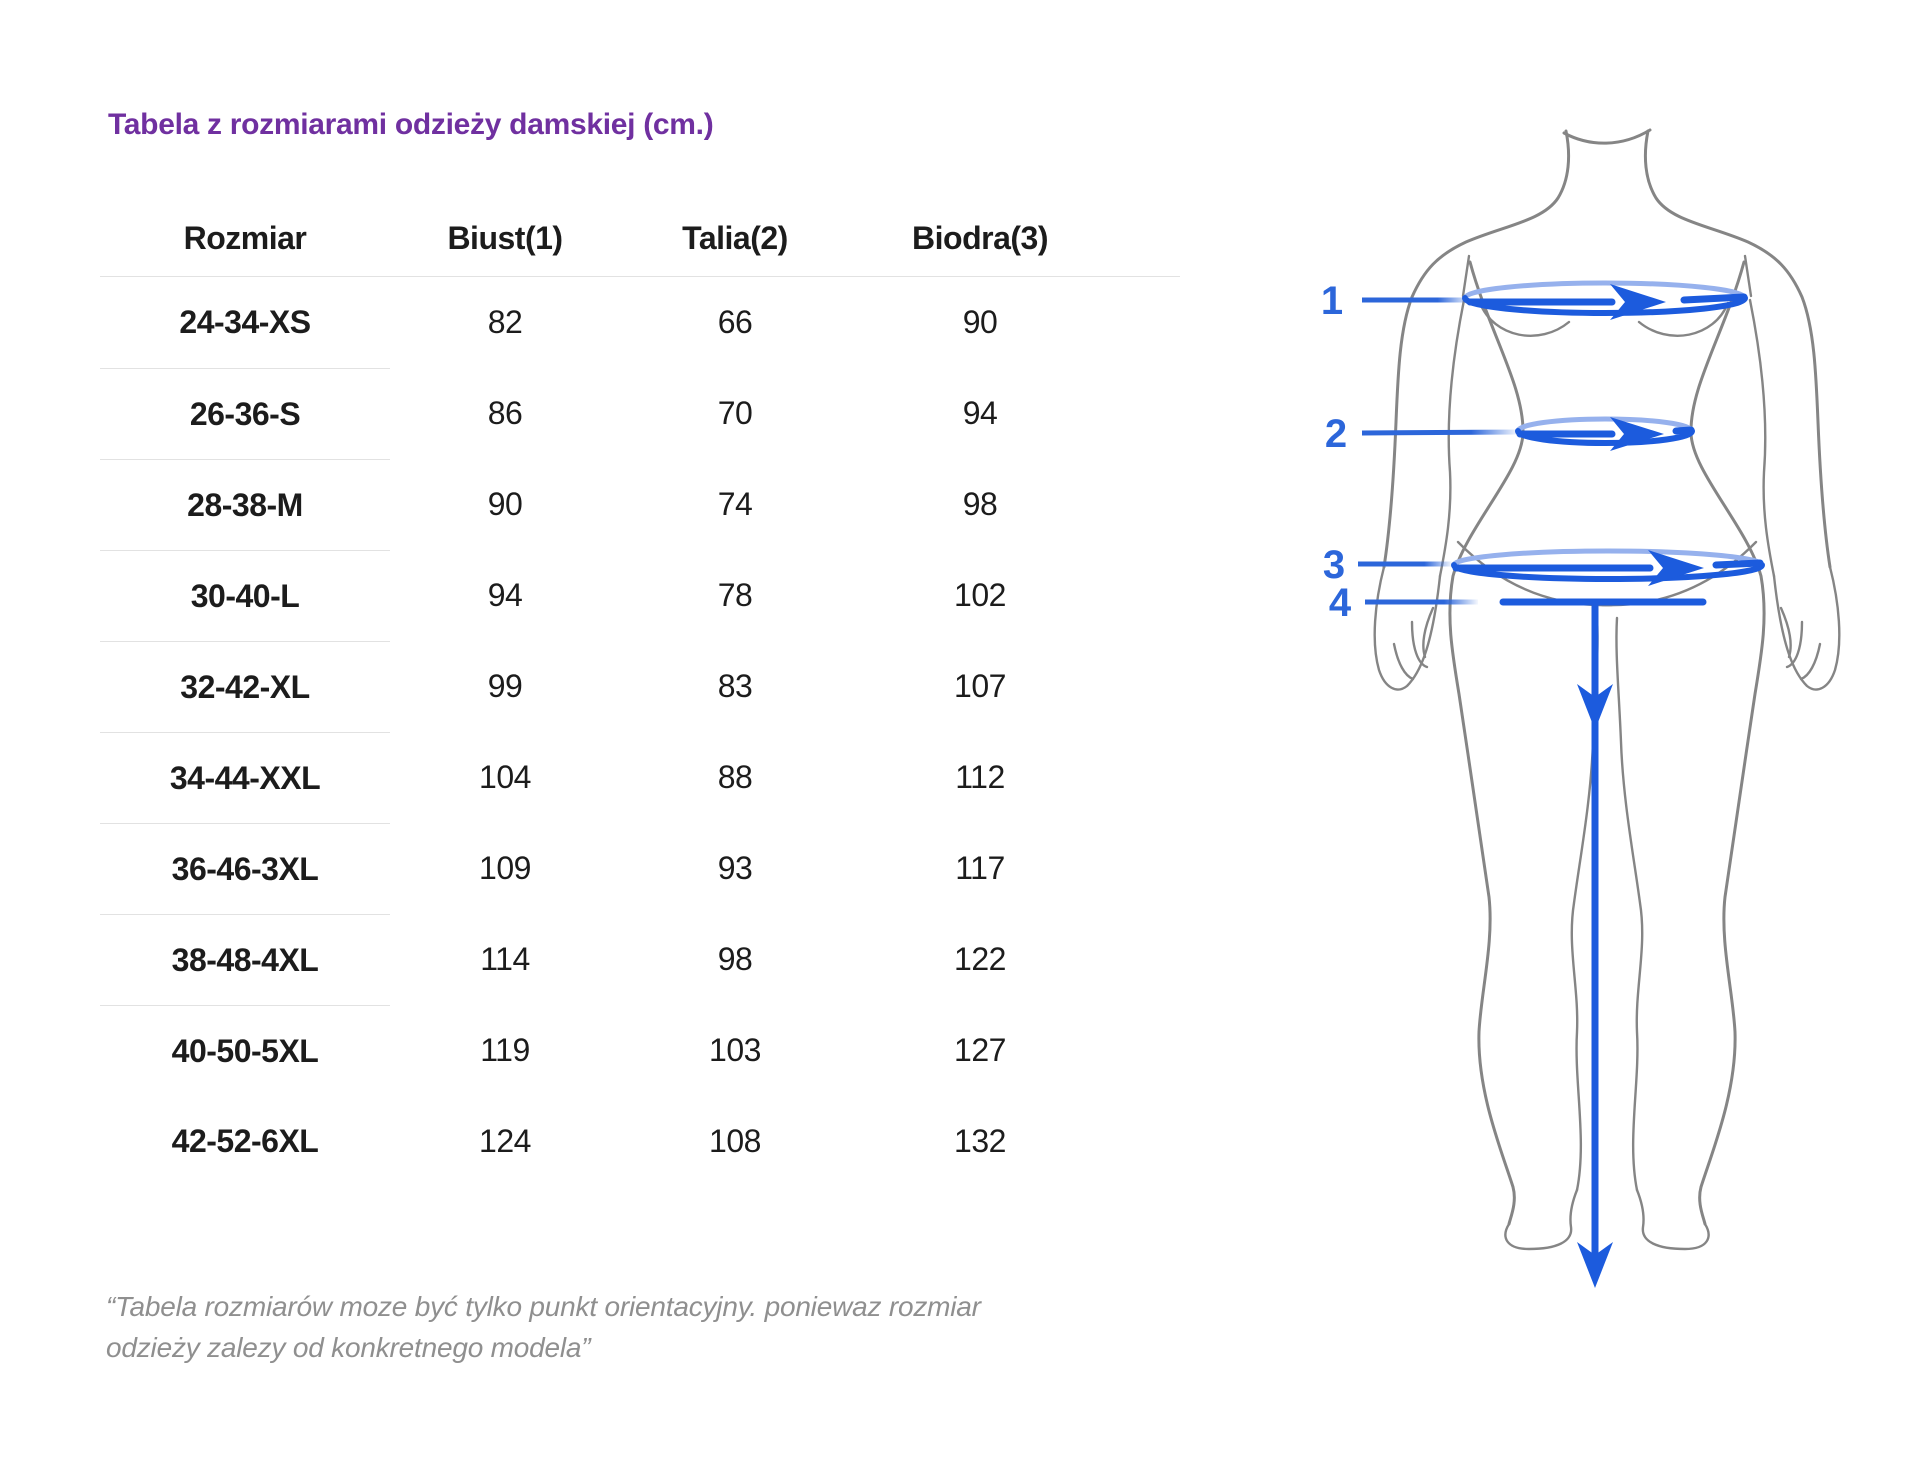 Image resolution: width=1919 pixels, height=1482 pixels. Describe the element at coordinates (735, 1050) in the screenshot. I see `waist-cell: 103` at that location.